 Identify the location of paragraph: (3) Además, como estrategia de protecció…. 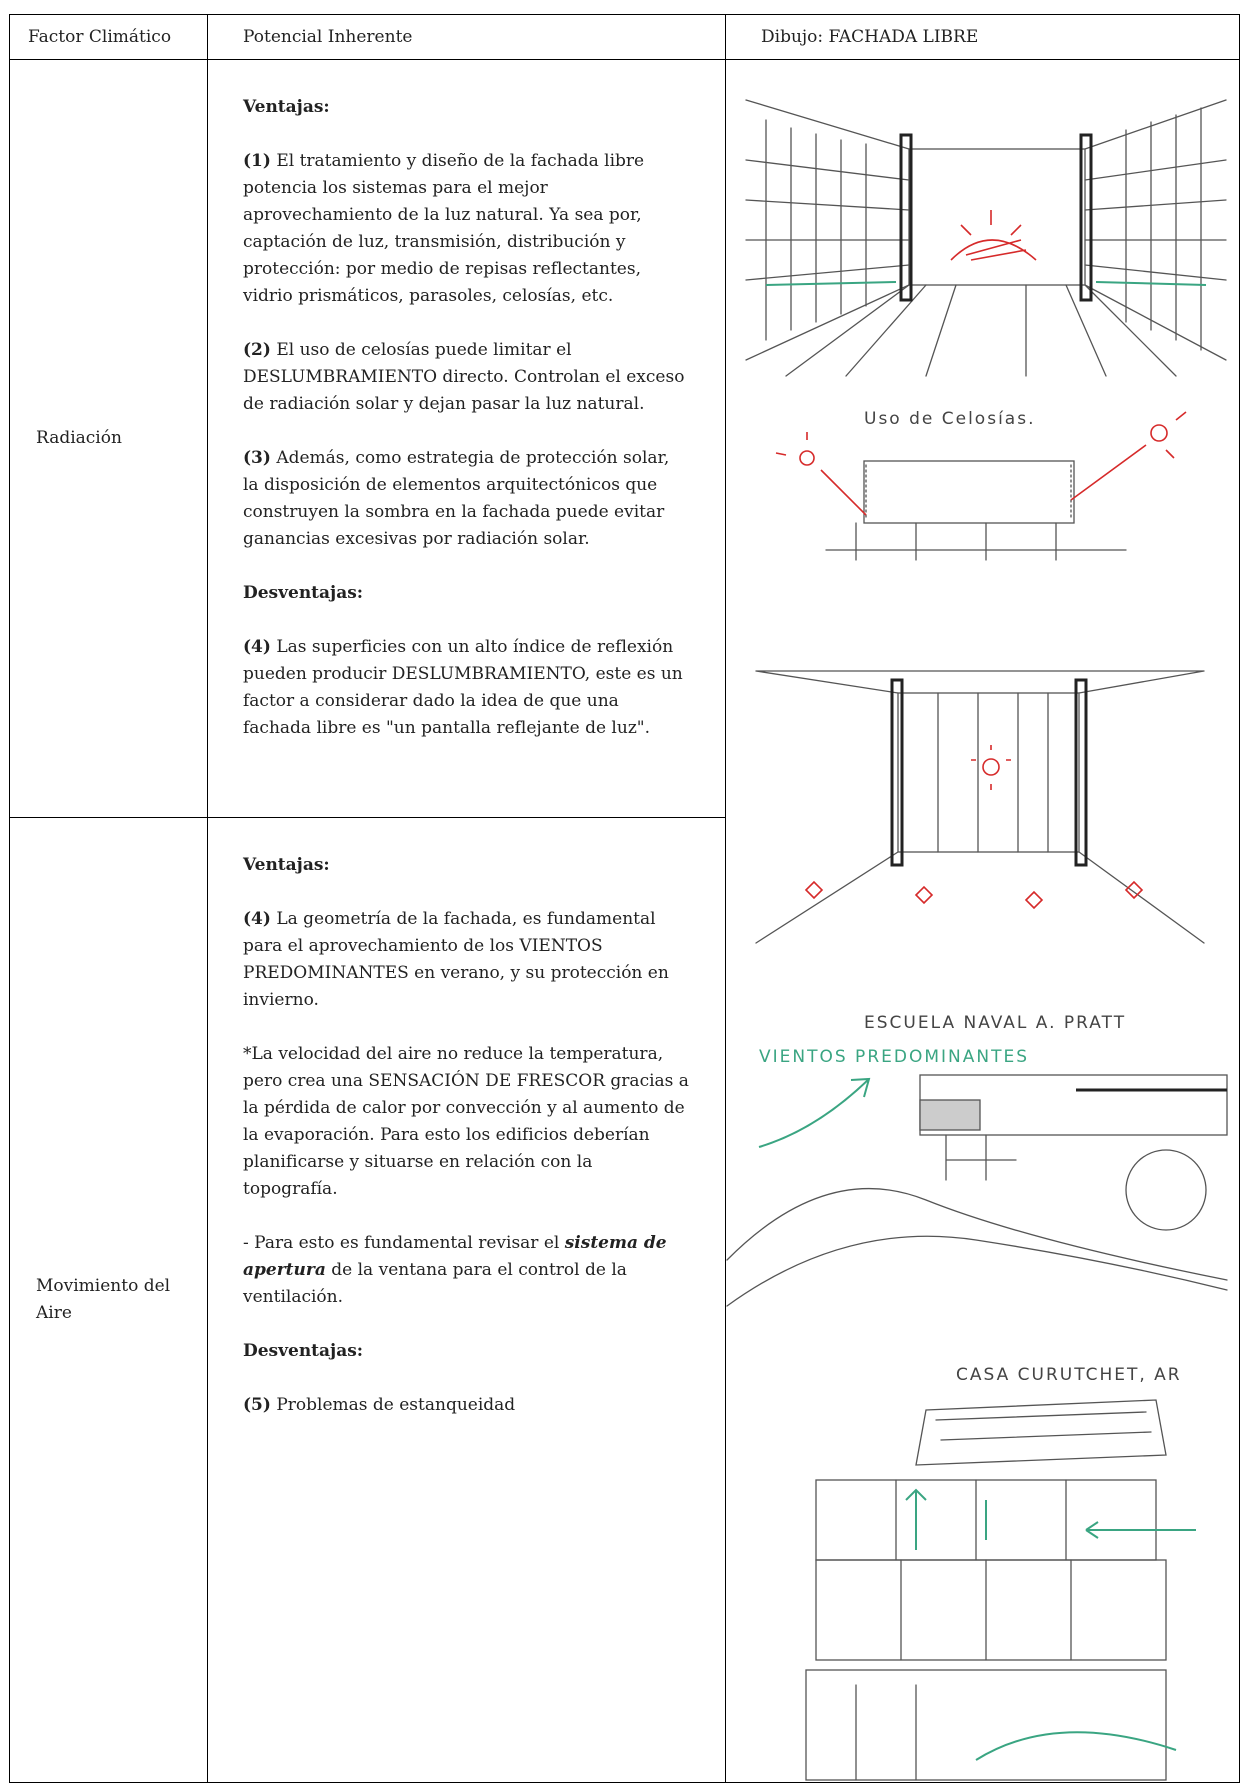
(466, 499).